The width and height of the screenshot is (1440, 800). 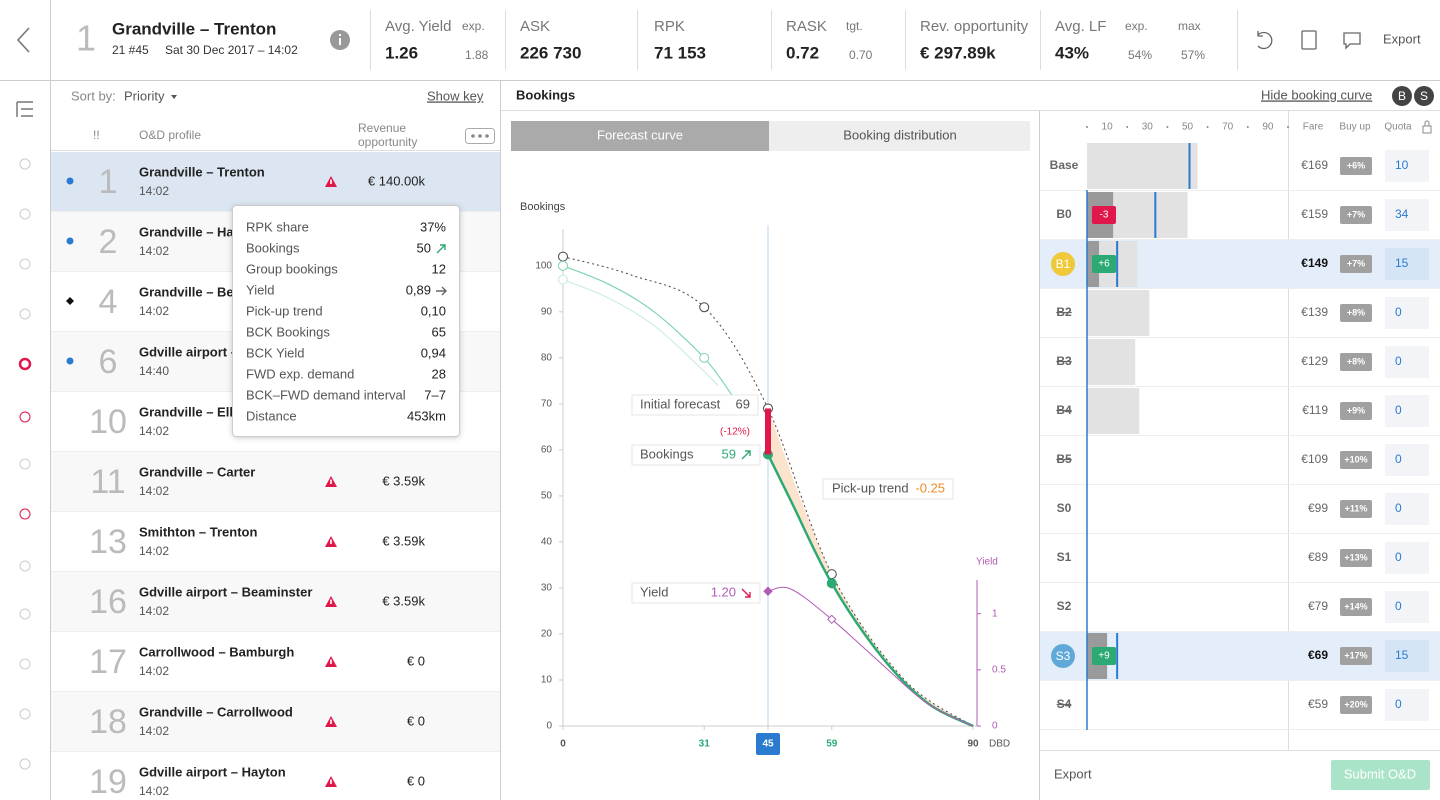 I want to click on y-tick-label: 20, so click(x=547, y=634).